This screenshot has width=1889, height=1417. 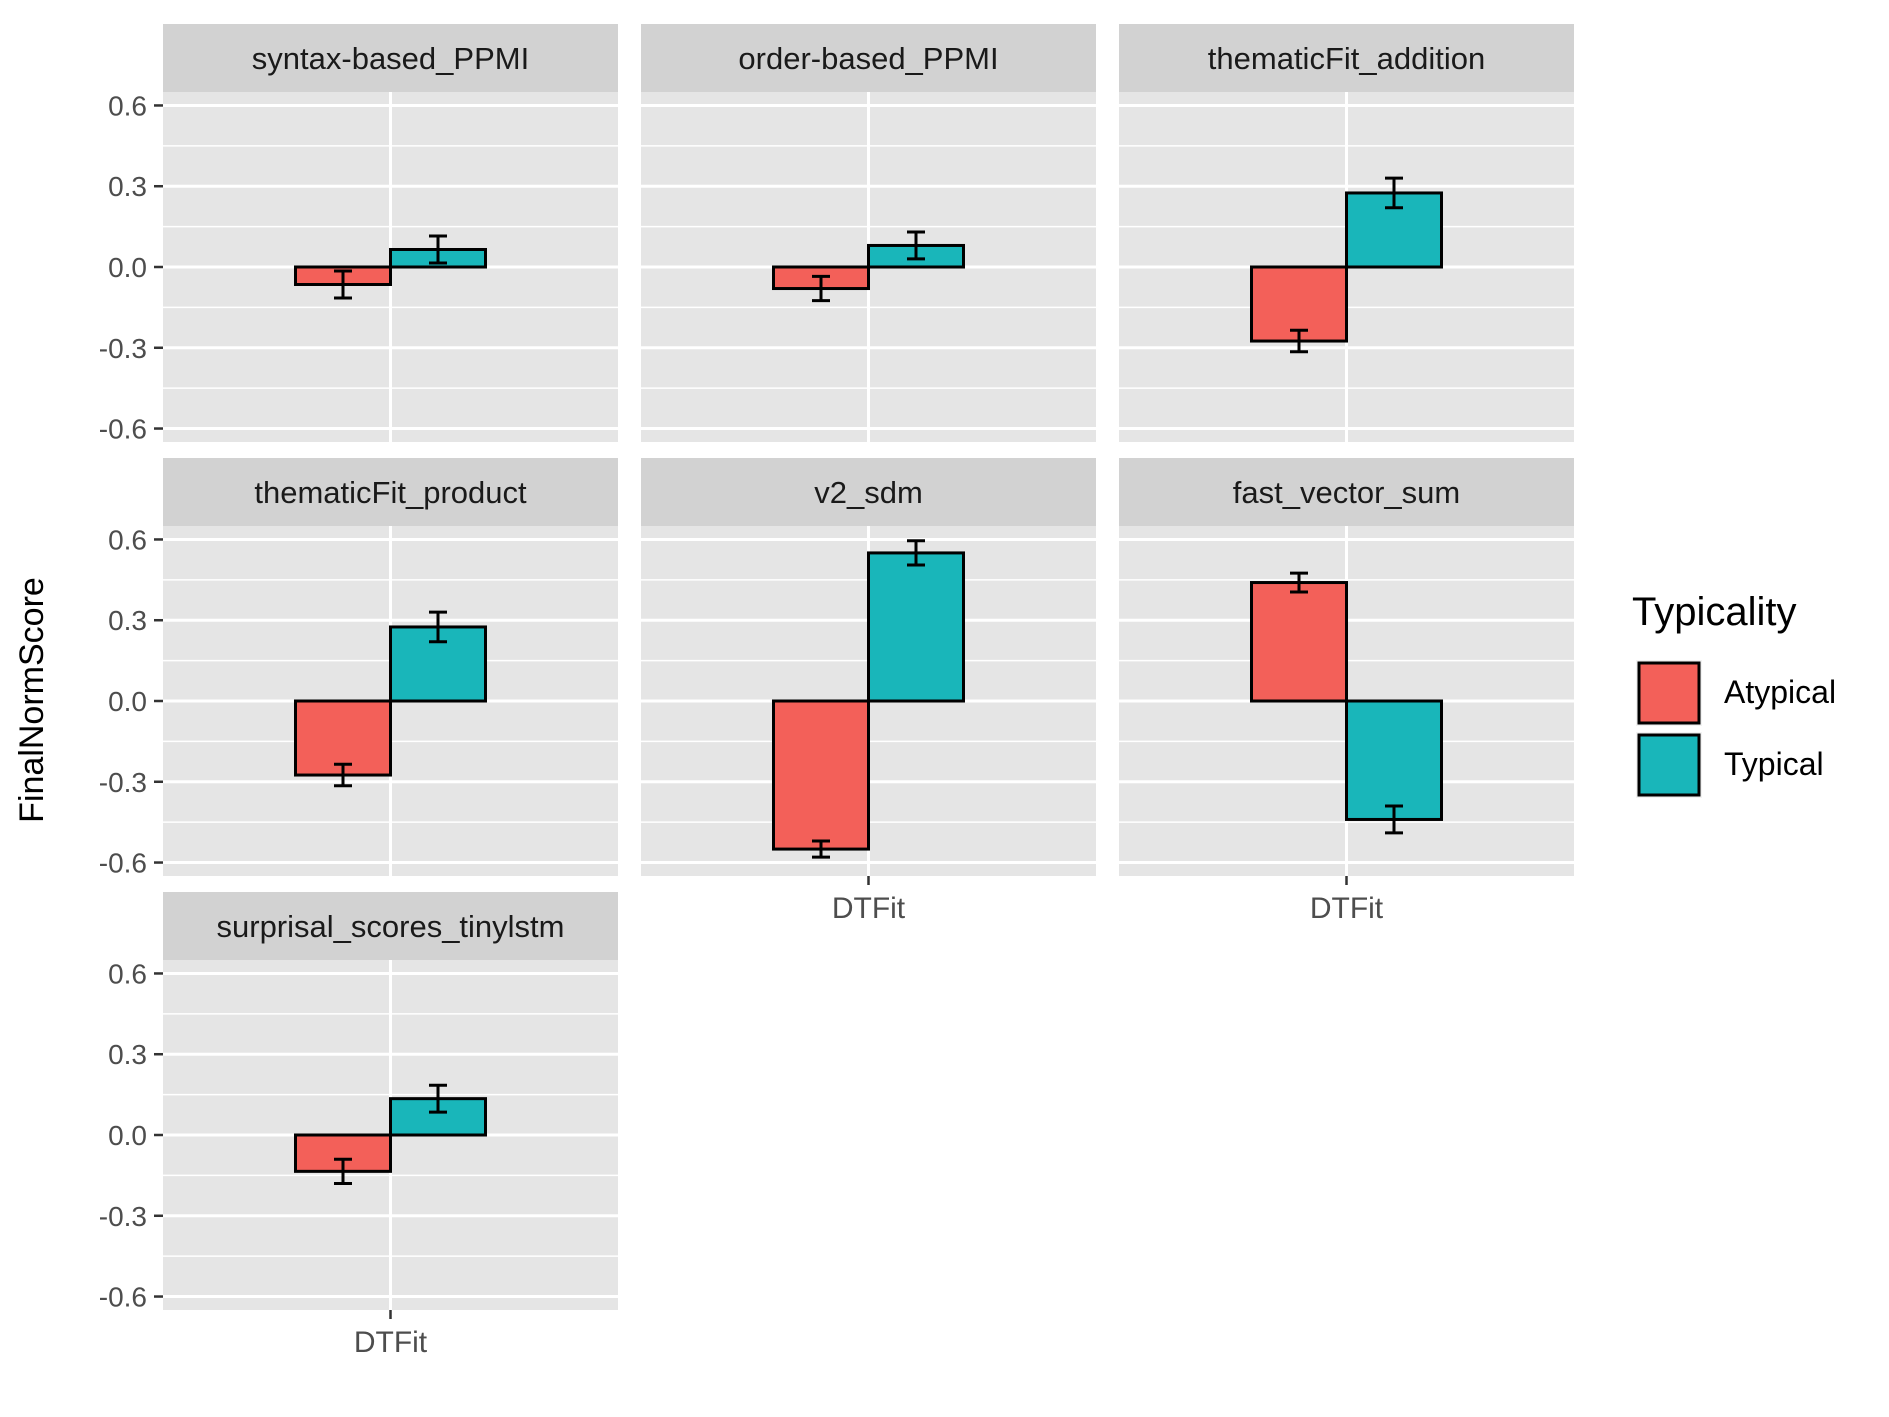 I want to click on legend-entry: Typical, so click(x=1730, y=765).